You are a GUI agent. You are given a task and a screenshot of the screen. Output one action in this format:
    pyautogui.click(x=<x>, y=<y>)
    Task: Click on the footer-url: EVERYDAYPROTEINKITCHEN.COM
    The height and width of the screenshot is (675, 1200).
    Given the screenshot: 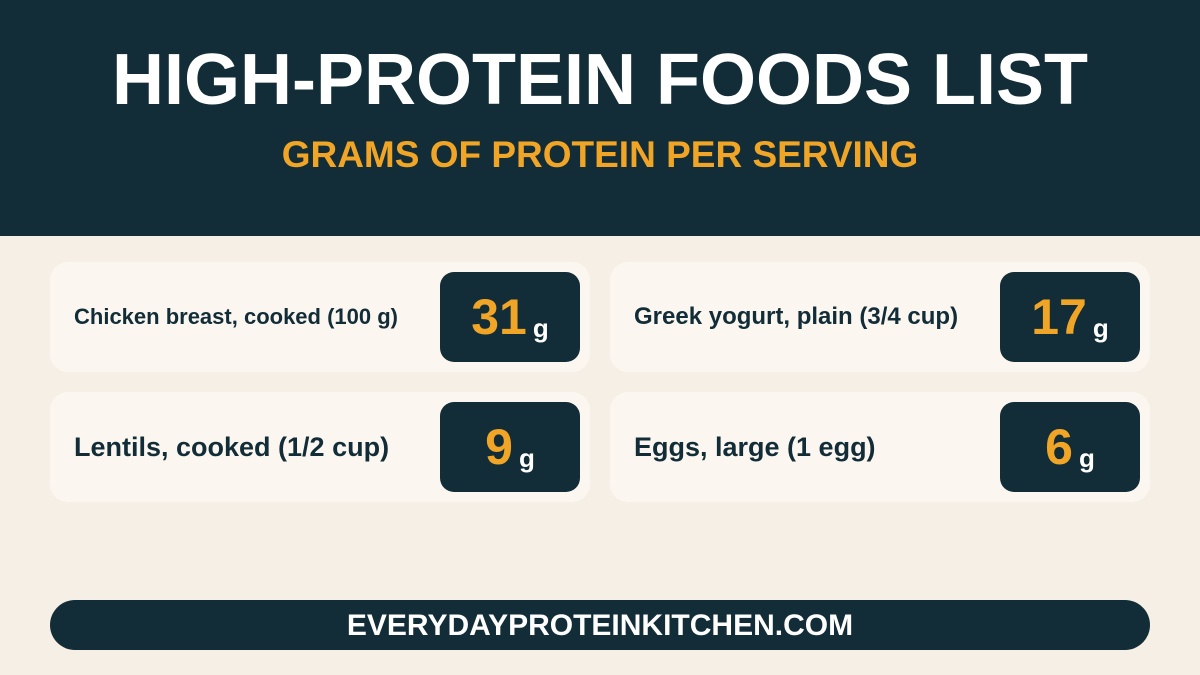 What is the action you would take?
    pyautogui.click(x=600, y=625)
    